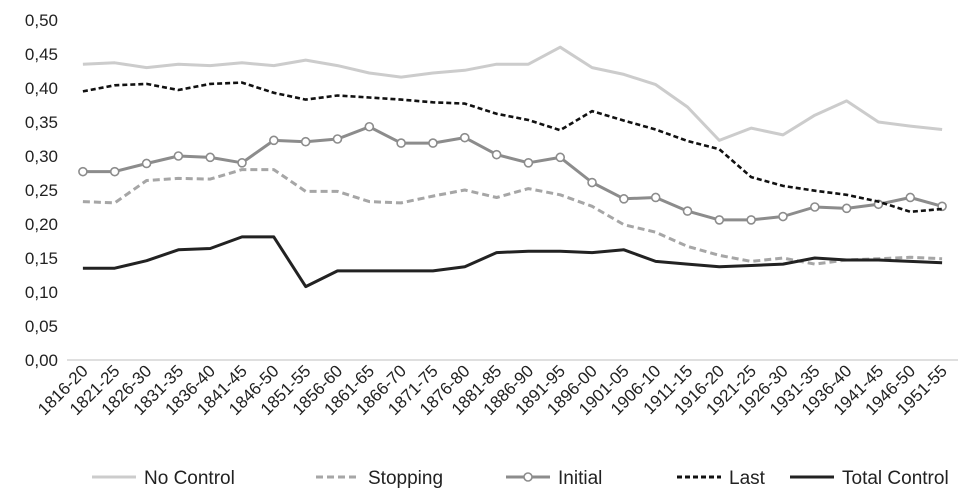 The image size is (960, 489). I want to click on series-total-control, so click(512, 262).